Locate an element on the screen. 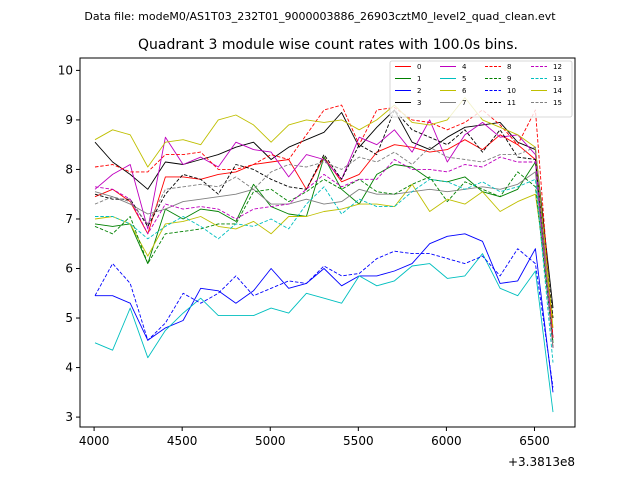 Image resolution: width=640 pixels, height=480 pixels. x-tick-label: 4000 is located at coordinates (94, 441).